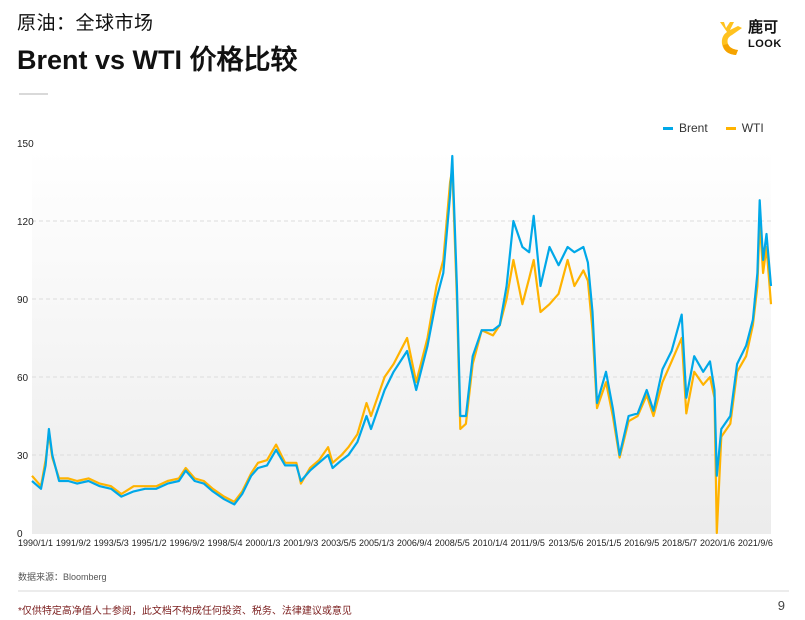  What do you see at coordinates (490, 543) in the screenshot?
I see `x-tick-label: 2010/1/4` at bounding box center [490, 543].